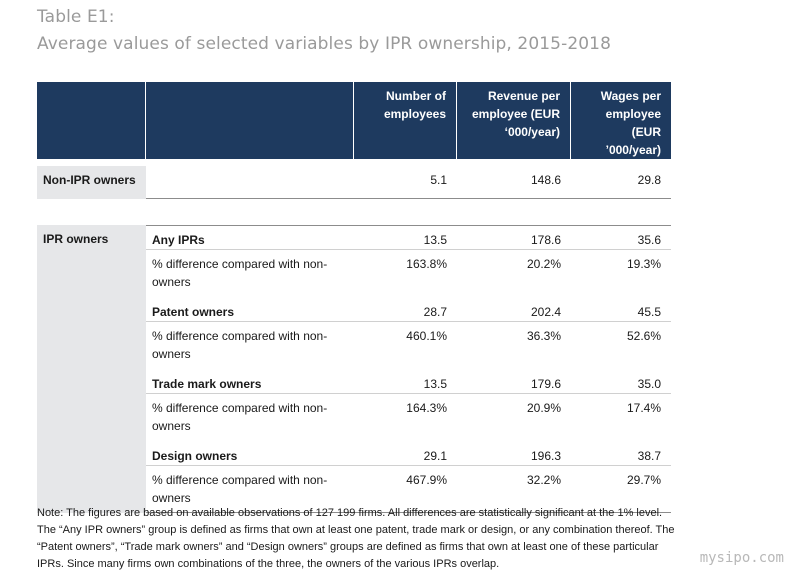 The image size is (790, 573). What do you see at coordinates (250, 237) in the screenshot?
I see `group-name: Any IPRs` at bounding box center [250, 237].